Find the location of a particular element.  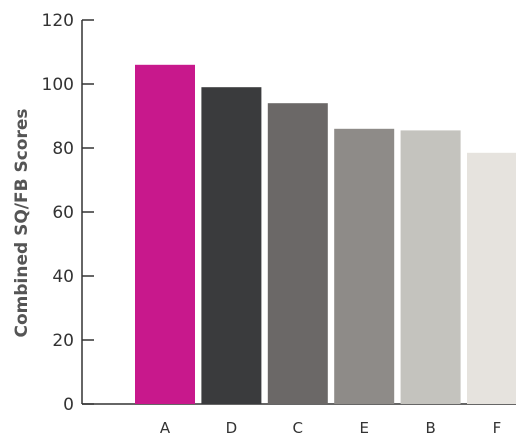

x-tick-label-b: B is located at coordinates (430, 428).